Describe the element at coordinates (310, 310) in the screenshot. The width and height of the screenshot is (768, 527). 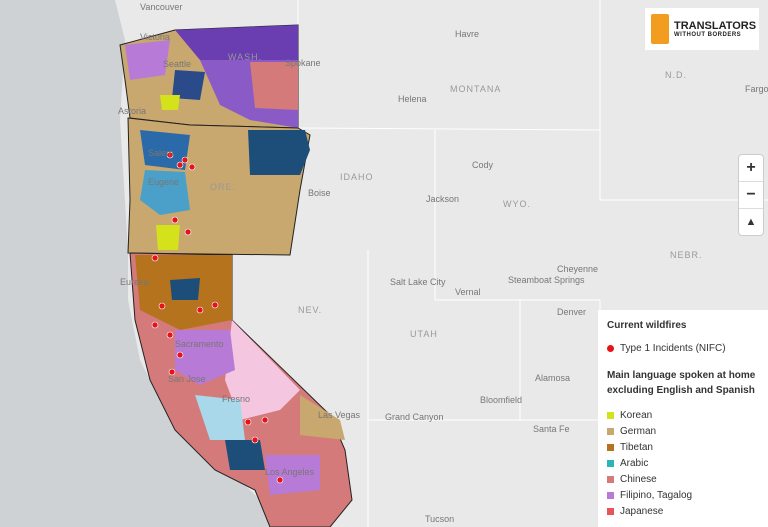
I see `place-label: NEV.` at that location.